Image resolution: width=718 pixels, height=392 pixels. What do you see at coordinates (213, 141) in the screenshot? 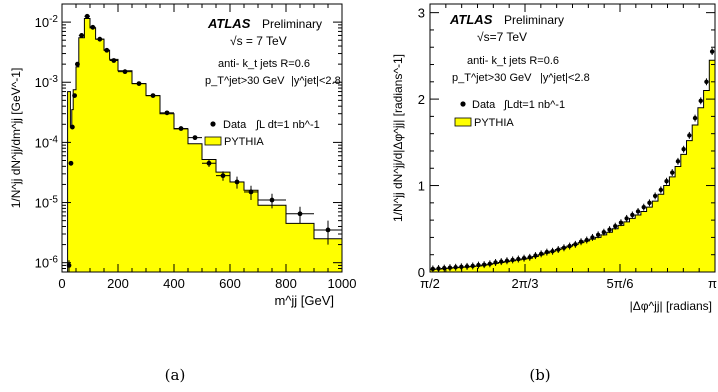
I see `chart-a-legend-mc-swatch` at bounding box center [213, 141].